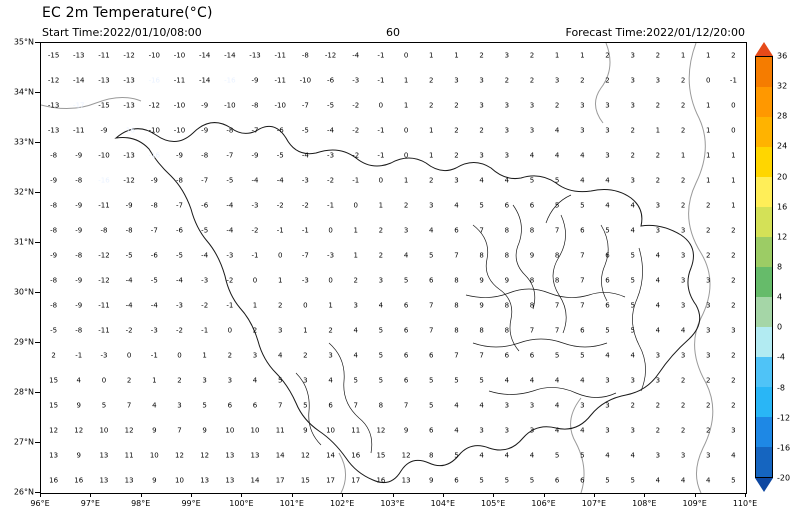 The height and width of the screenshot is (527, 800). Describe the element at coordinates (230, 55) in the screenshot. I see `grid-temperature-value: -14` at that location.